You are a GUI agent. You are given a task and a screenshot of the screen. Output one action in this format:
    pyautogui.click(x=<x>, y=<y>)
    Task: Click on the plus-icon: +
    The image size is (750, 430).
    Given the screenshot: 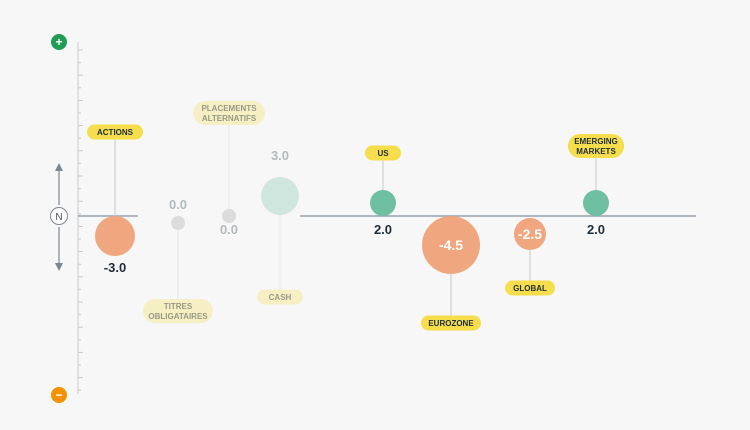 What is the action you would take?
    pyautogui.click(x=58, y=42)
    